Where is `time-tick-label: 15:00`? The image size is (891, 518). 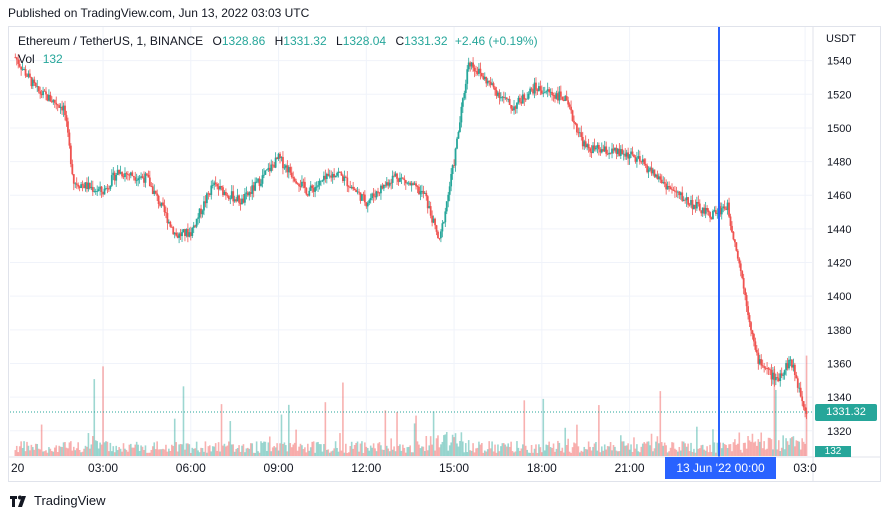
time-tick-label: 15:00 is located at coordinates (454, 468).